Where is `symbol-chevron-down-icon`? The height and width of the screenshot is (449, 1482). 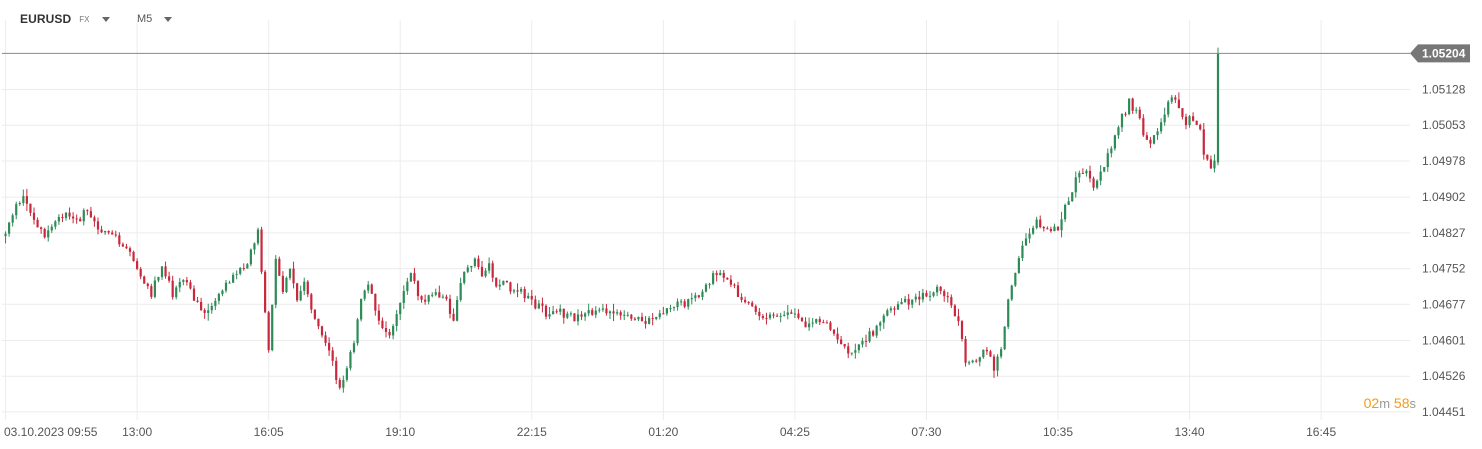
symbol-chevron-down-icon is located at coordinates (105, 19).